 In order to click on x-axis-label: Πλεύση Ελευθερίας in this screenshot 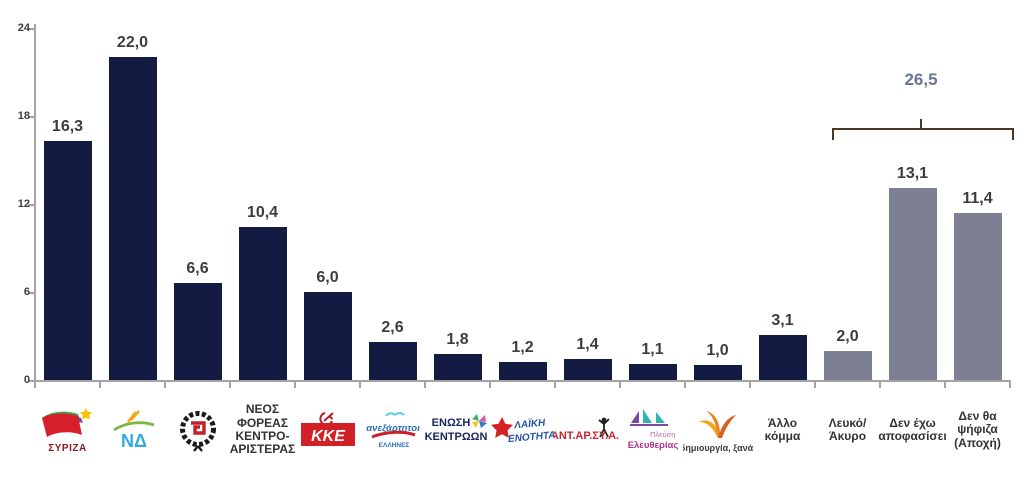, I will do `click(652, 430)`.